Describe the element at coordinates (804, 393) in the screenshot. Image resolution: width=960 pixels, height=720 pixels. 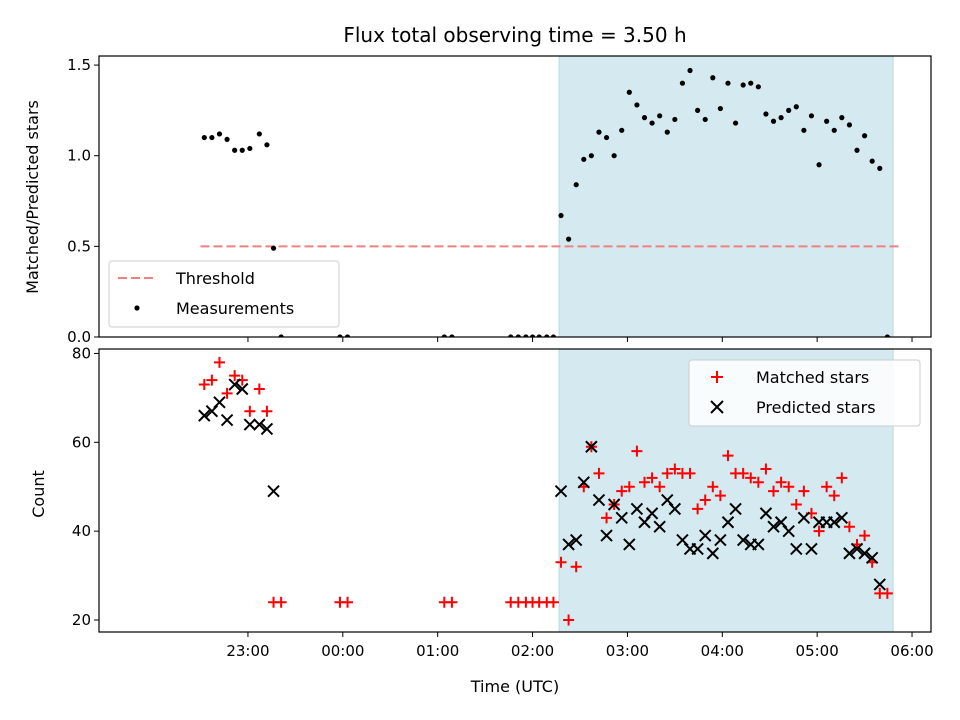
I see `legend-box` at that location.